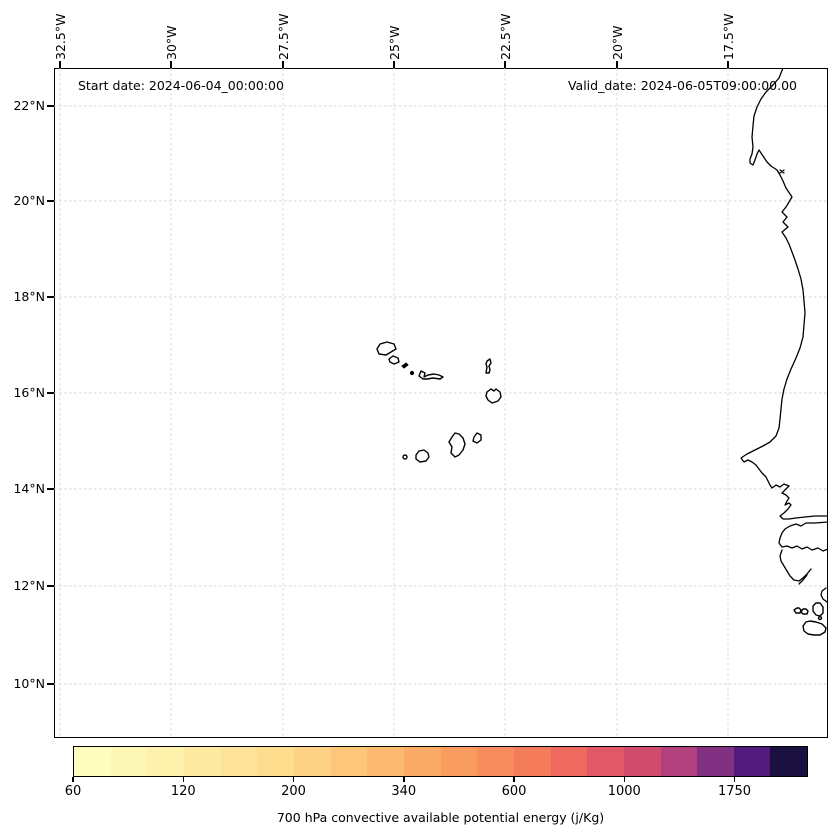 This screenshot has height=836, width=837. I want to click on lon-tick-label: 20°W, so click(617, 42).